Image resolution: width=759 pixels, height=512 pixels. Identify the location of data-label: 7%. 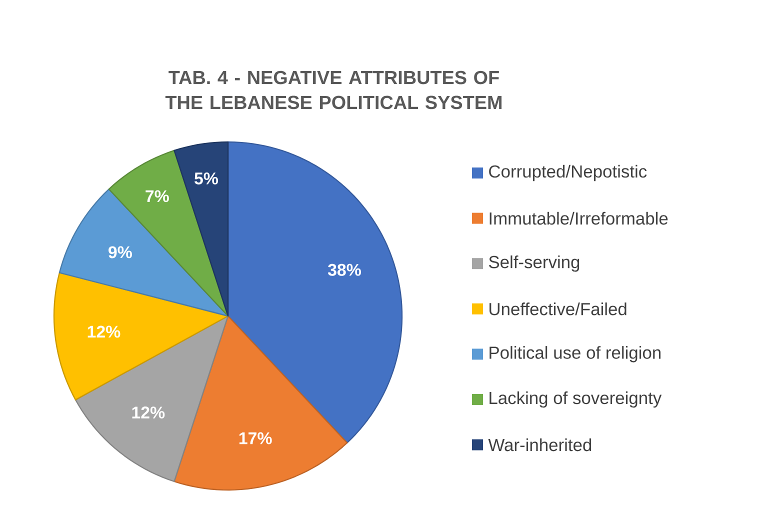
(157, 196).